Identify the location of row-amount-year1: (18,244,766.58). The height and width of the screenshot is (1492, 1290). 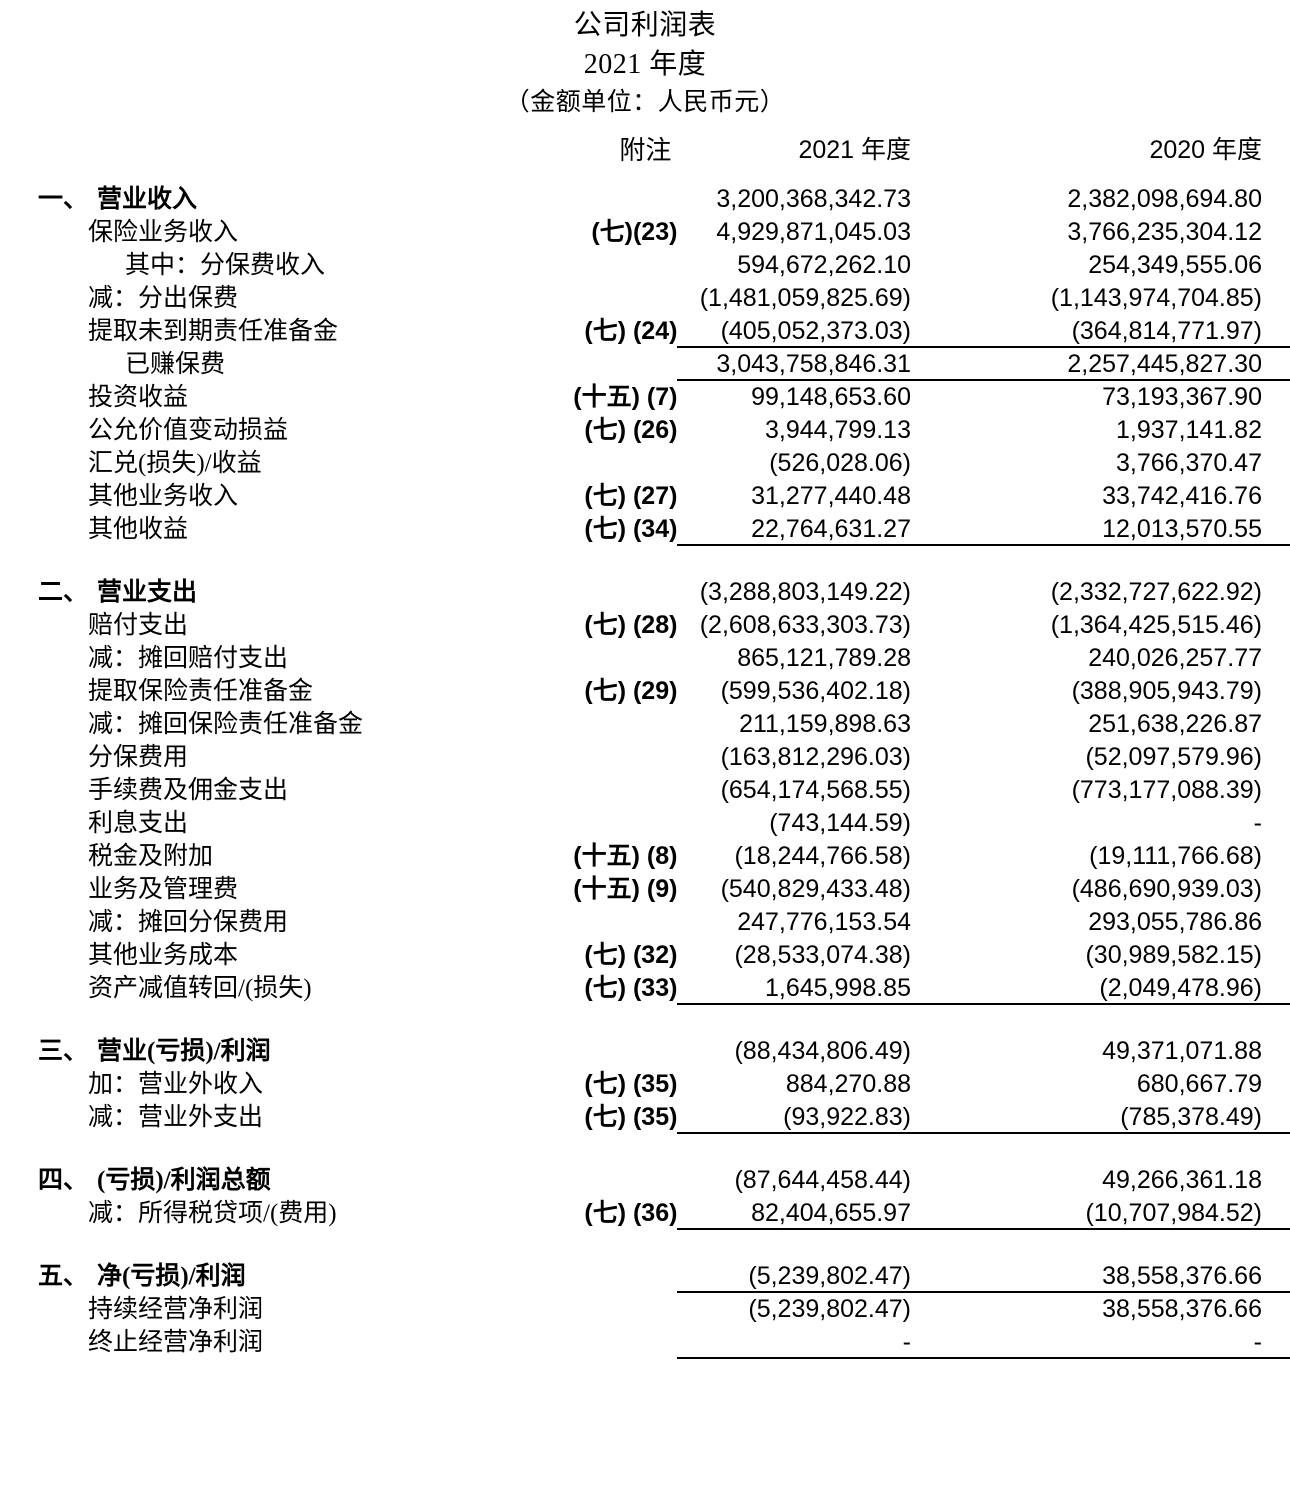
(822, 856).